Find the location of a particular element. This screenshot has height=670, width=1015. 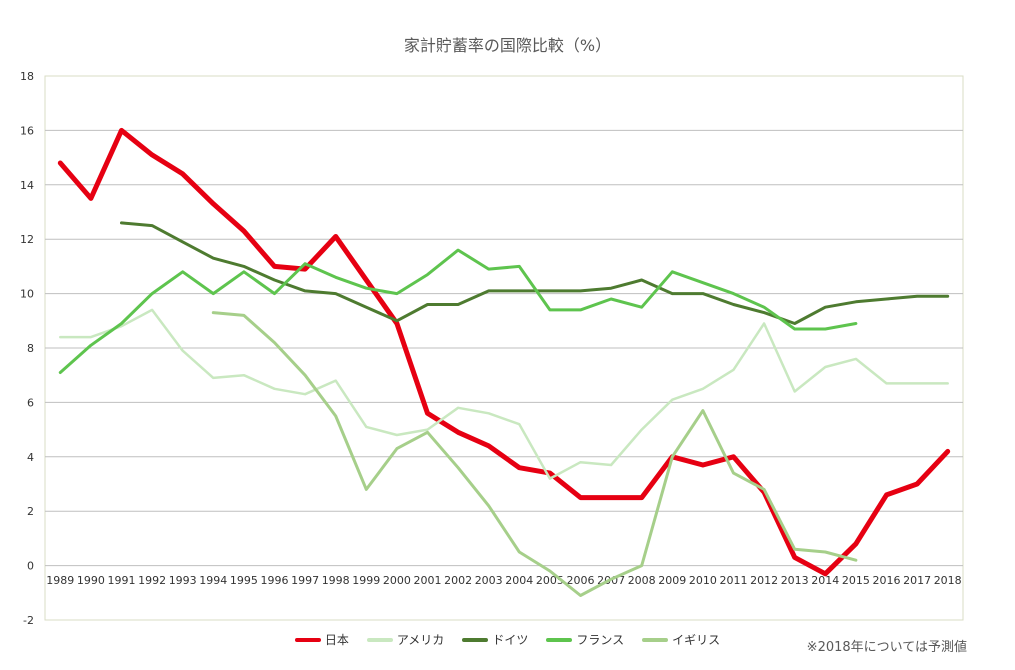

y-tick-label: 12 is located at coordinates (27, 239).